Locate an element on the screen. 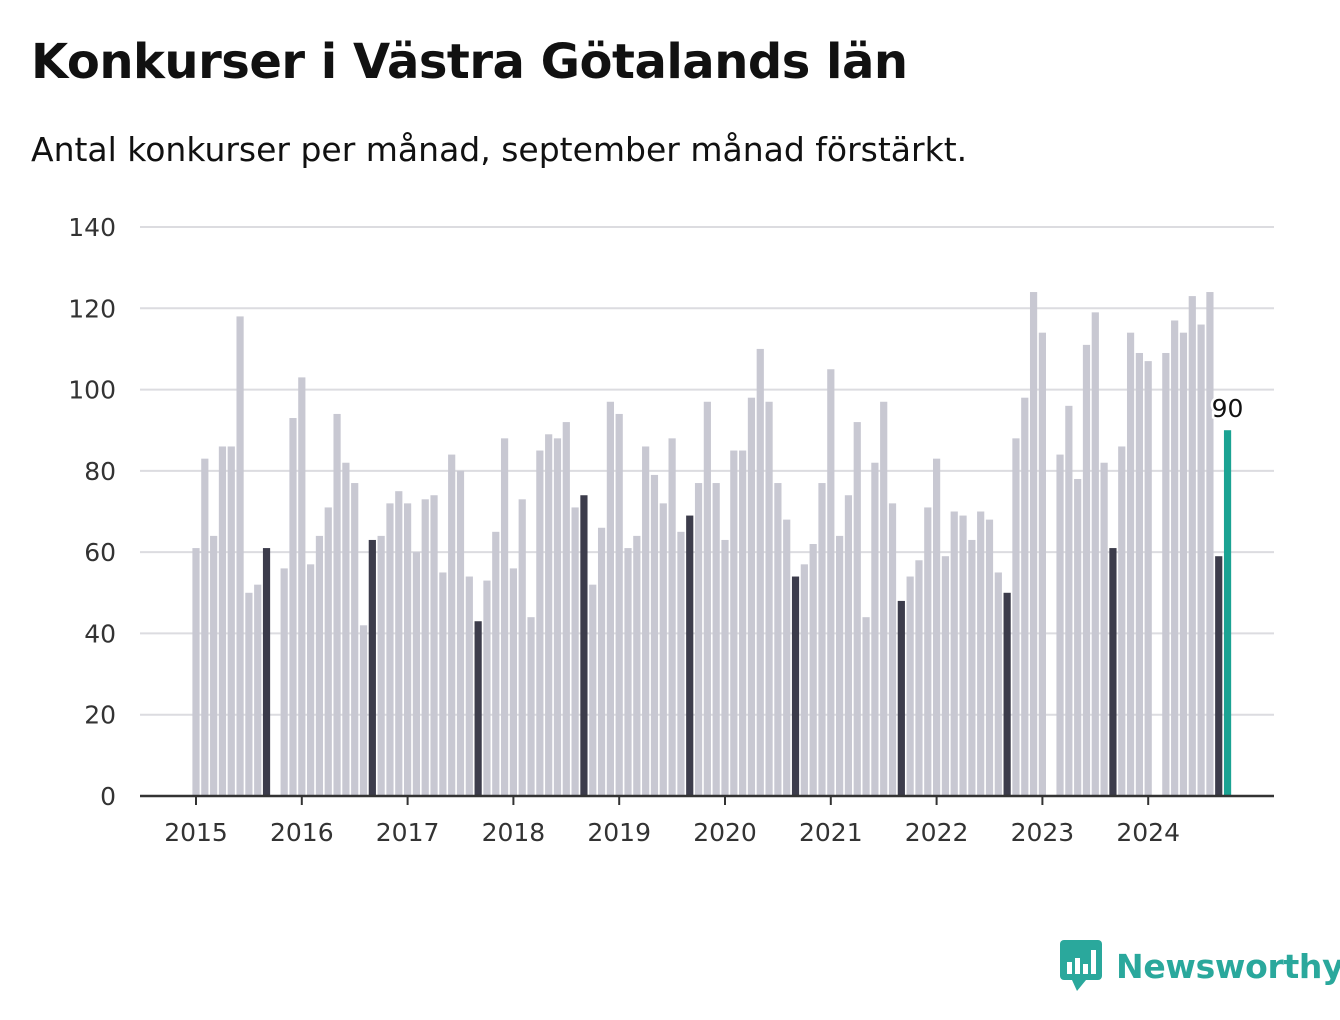  y-tick-label: 80 is located at coordinates (100, 471).